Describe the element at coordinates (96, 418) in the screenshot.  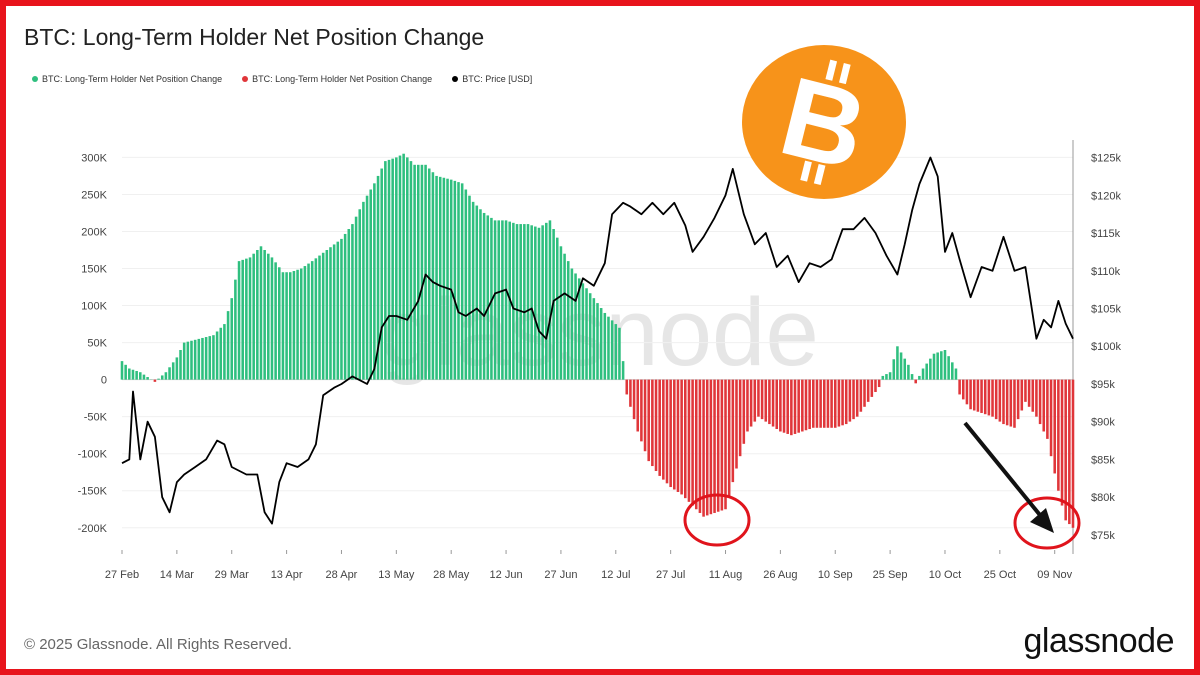
I see `y-left-tick-label: -50K` at that location.